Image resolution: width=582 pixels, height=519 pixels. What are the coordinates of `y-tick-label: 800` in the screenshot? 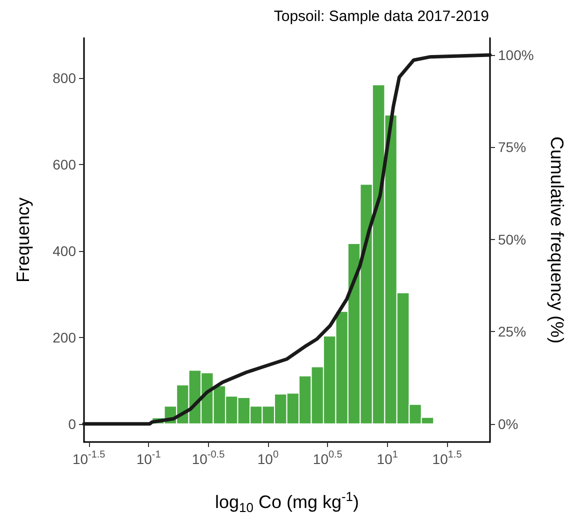 It's located at (64, 78).